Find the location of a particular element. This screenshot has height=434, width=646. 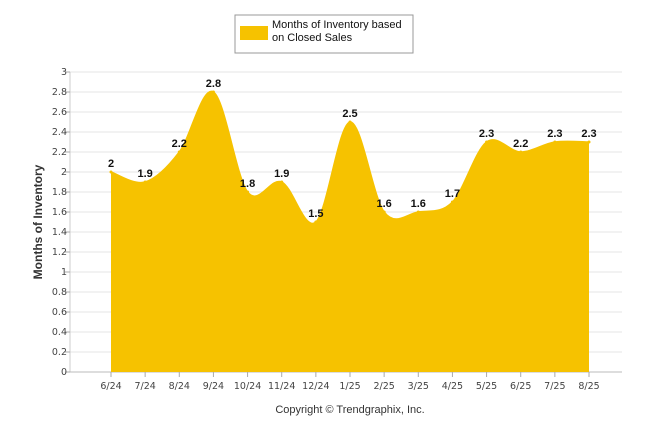

x-tick-label: 10/24 is located at coordinates (247, 386).